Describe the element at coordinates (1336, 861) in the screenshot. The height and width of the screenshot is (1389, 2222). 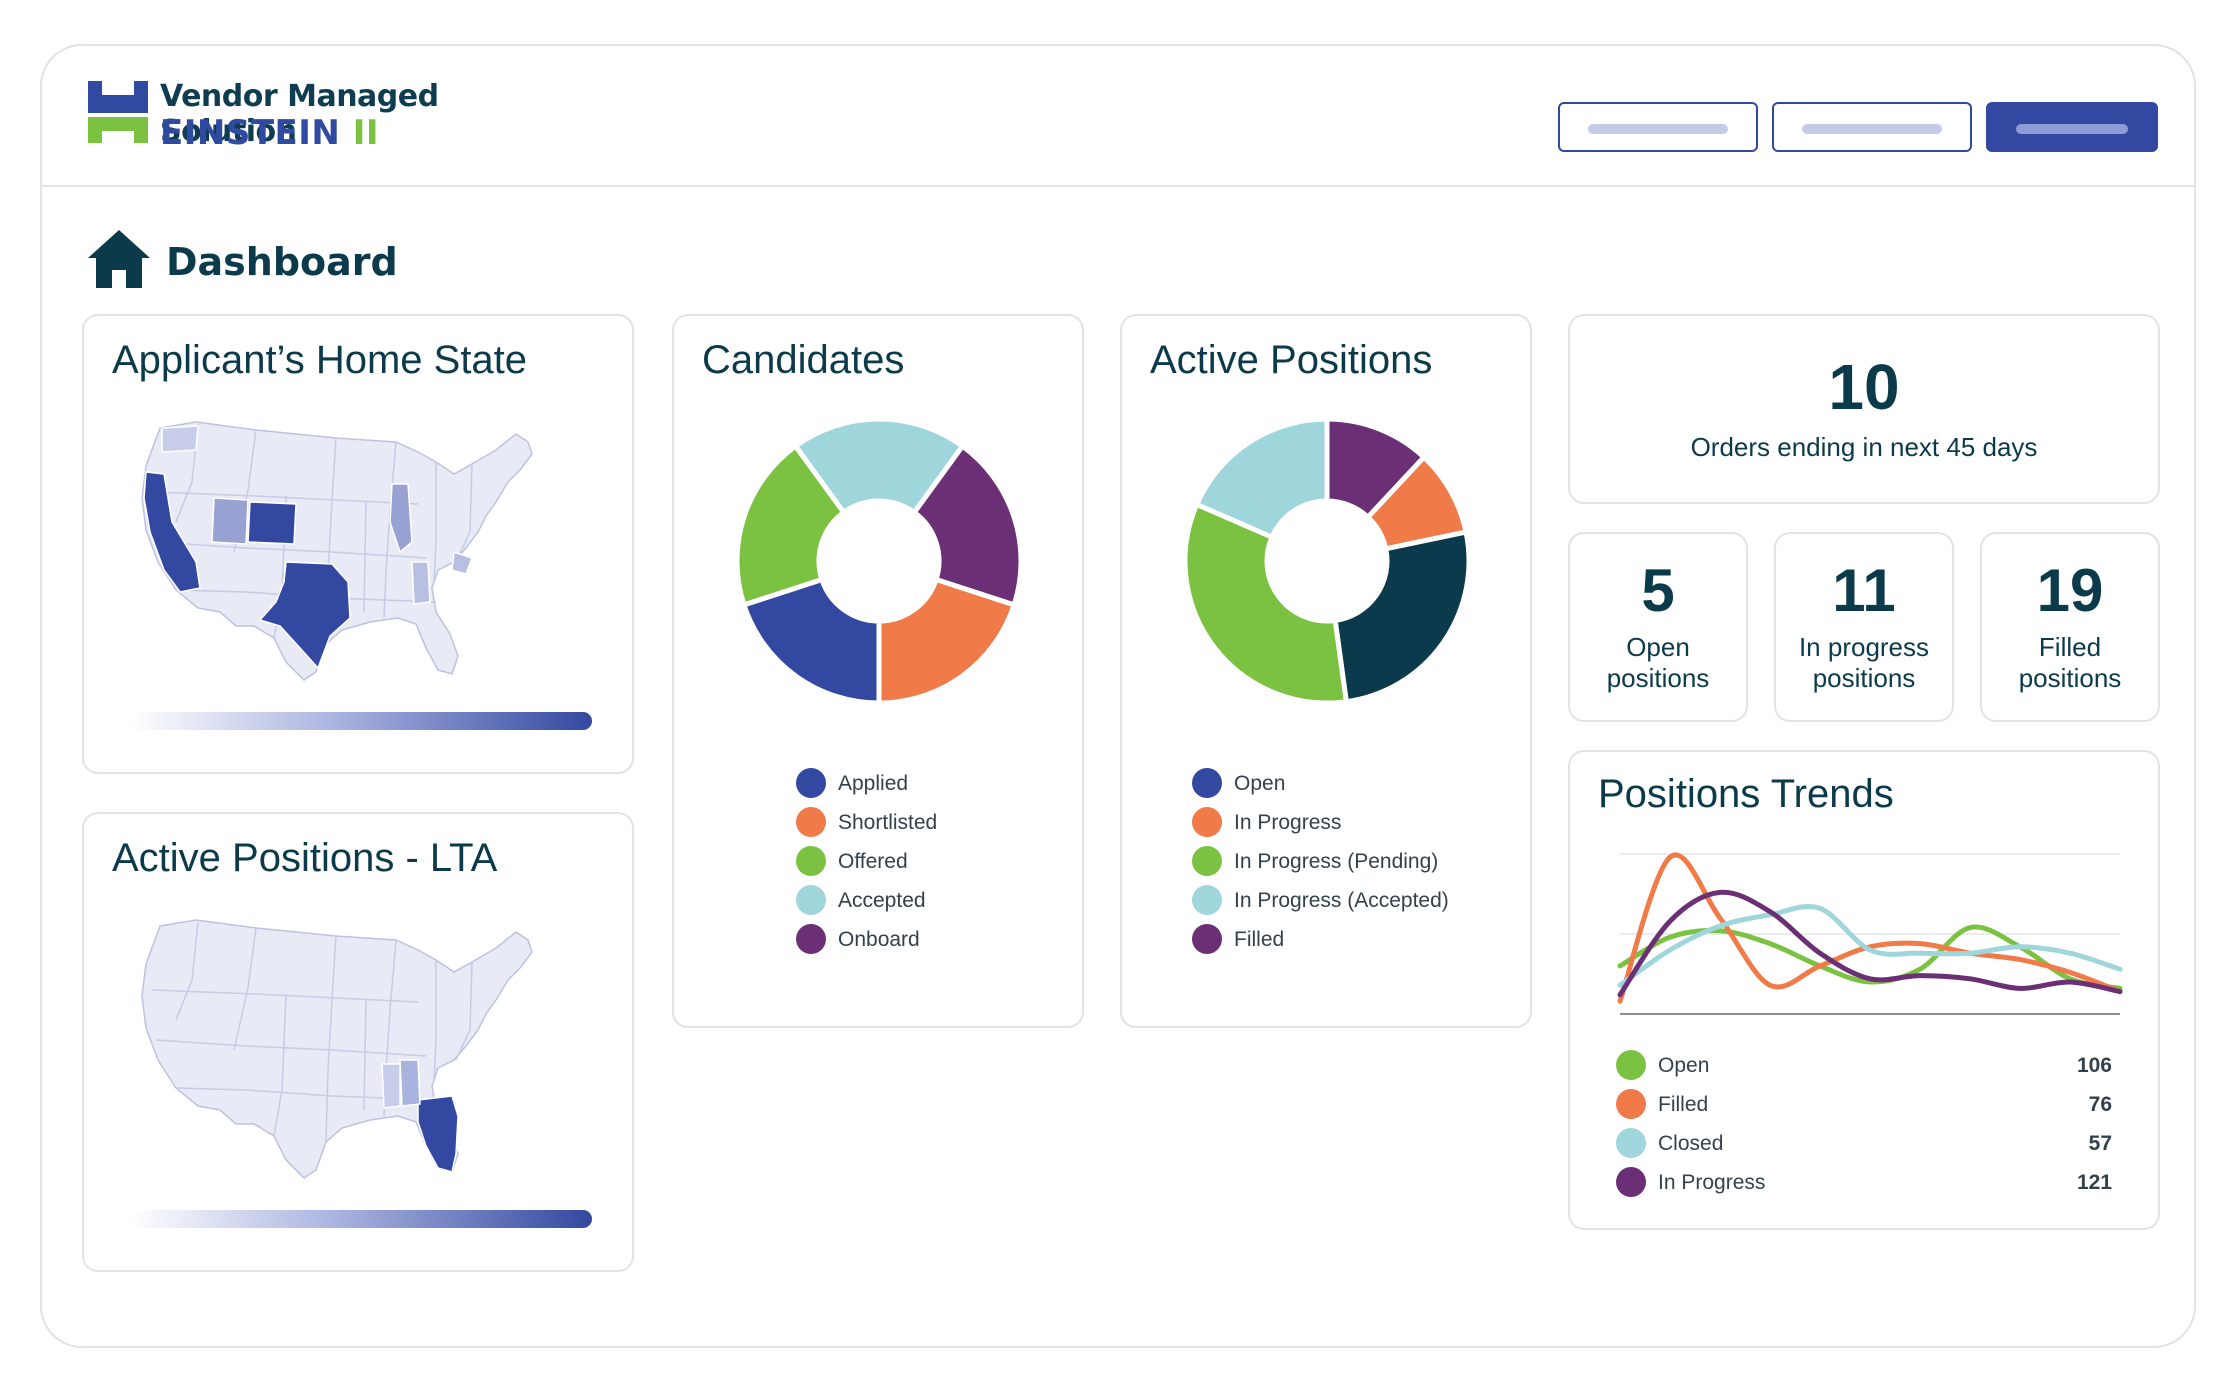
I see `legend-label: In Progress (Pending)` at that location.